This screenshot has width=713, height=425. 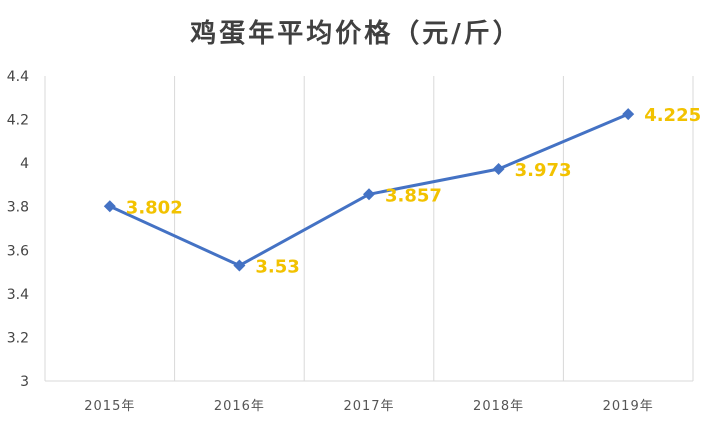 What do you see at coordinates (672, 115) in the screenshot?
I see `data-label: 4.225` at bounding box center [672, 115].